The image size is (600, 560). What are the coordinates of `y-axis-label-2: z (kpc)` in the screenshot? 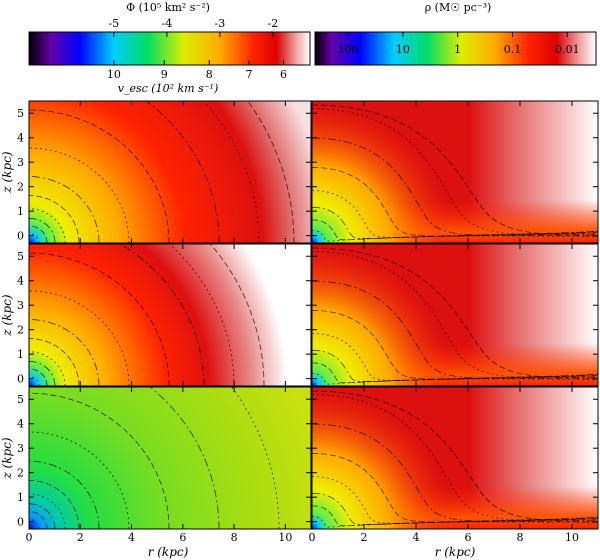 It's located at (7, 315).